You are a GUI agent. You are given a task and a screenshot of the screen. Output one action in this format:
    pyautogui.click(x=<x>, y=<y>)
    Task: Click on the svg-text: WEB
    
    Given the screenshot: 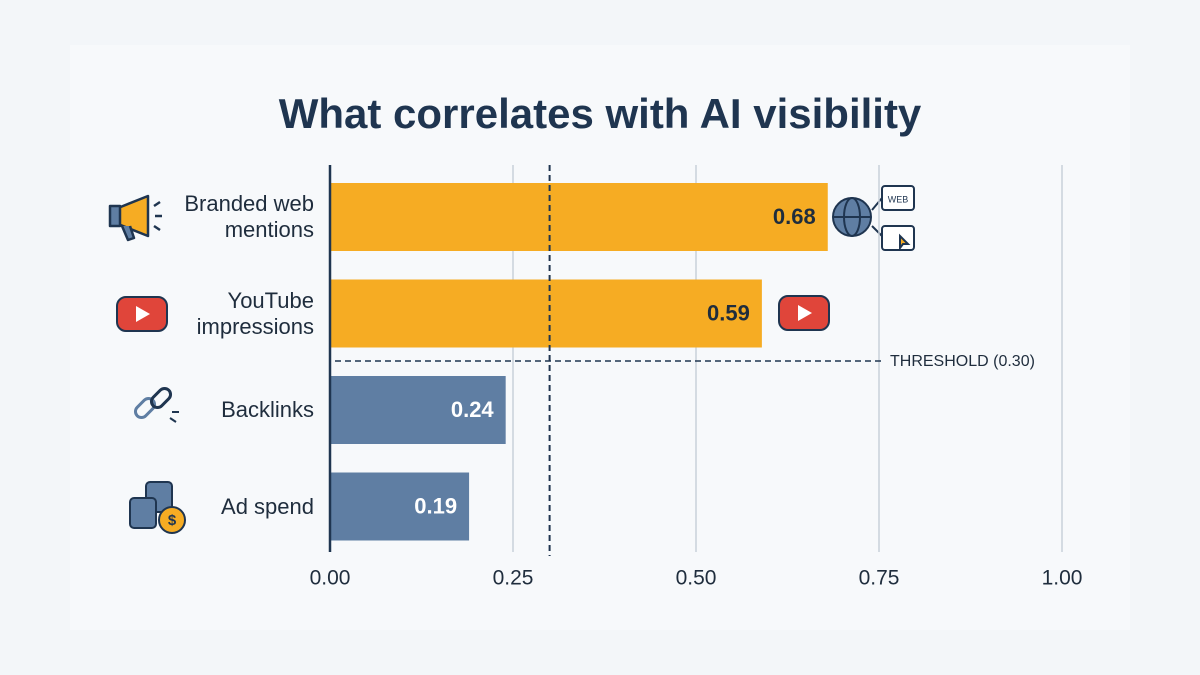 What is the action you would take?
    pyautogui.click(x=898, y=199)
    